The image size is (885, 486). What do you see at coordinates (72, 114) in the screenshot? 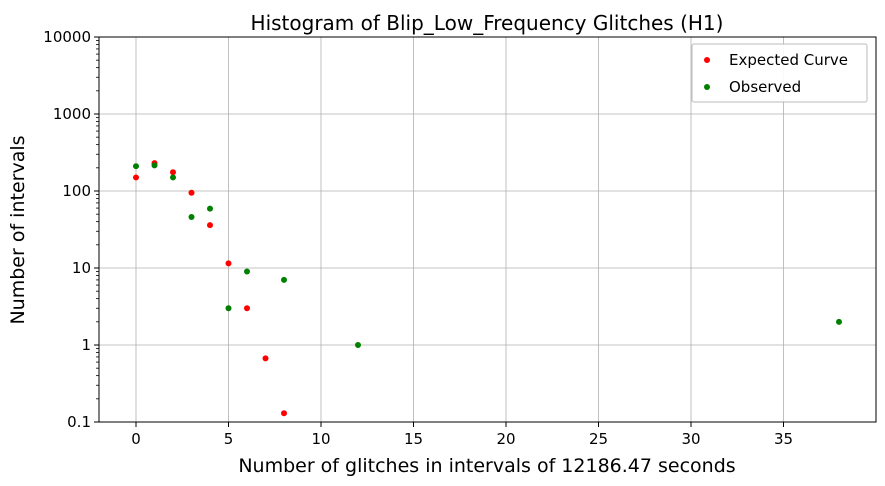
I see `y-tick-label: 1000` at bounding box center [72, 114].